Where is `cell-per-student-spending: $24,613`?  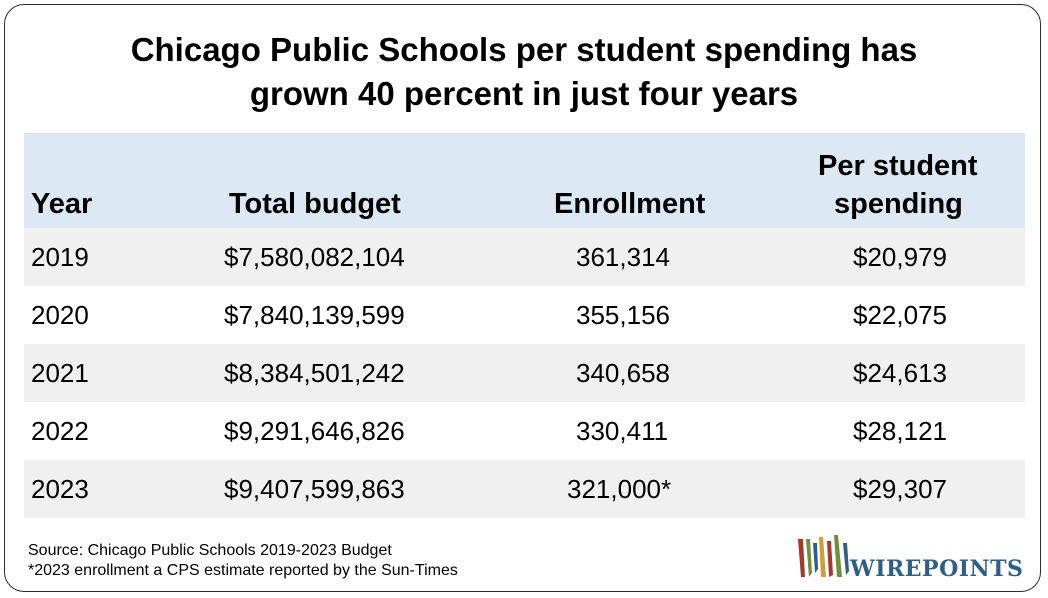 cell-per-student-spending: $24,613 is located at coordinates (900, 372).